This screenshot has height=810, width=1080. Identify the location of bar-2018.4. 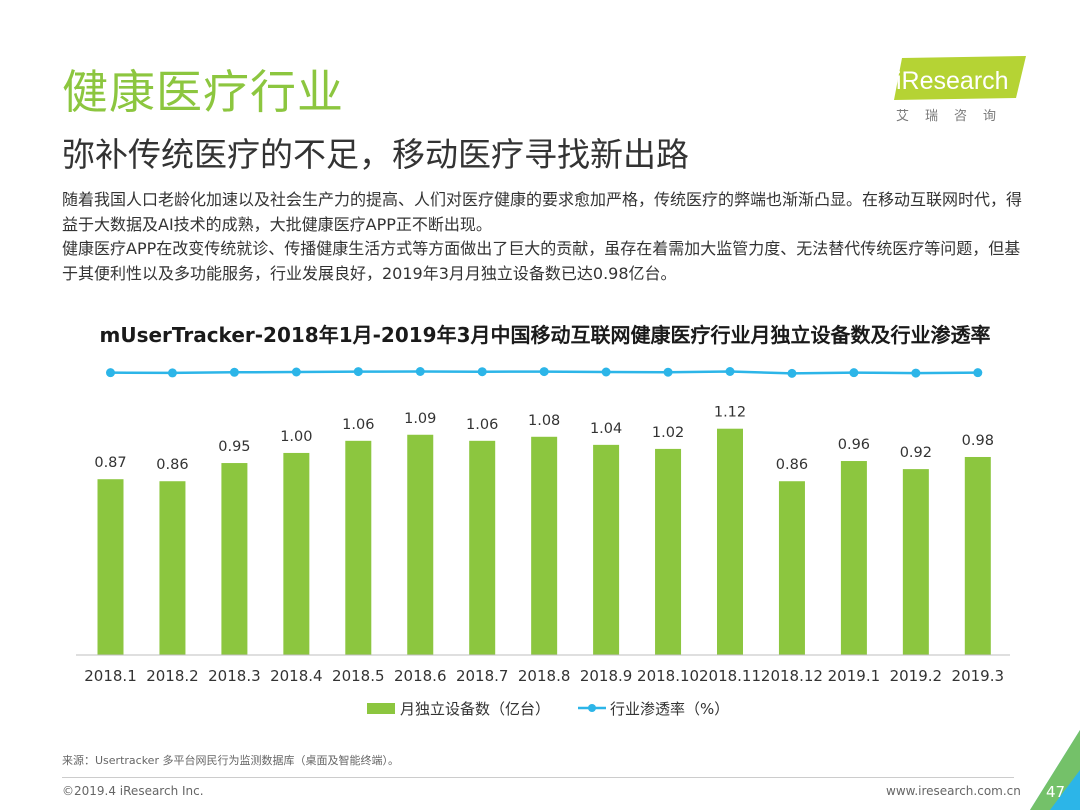
(296, 553).